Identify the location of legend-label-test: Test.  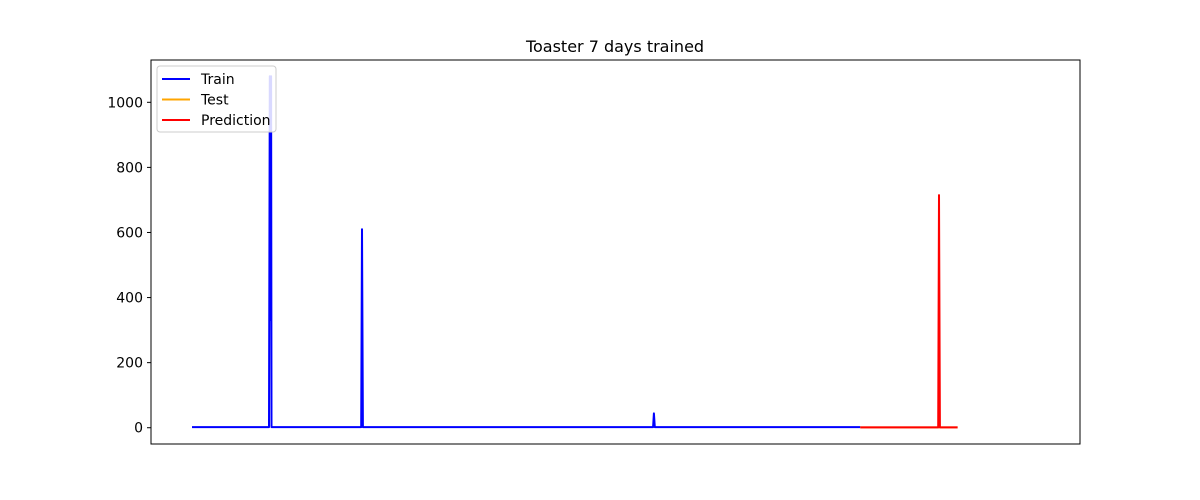
(214, 101).